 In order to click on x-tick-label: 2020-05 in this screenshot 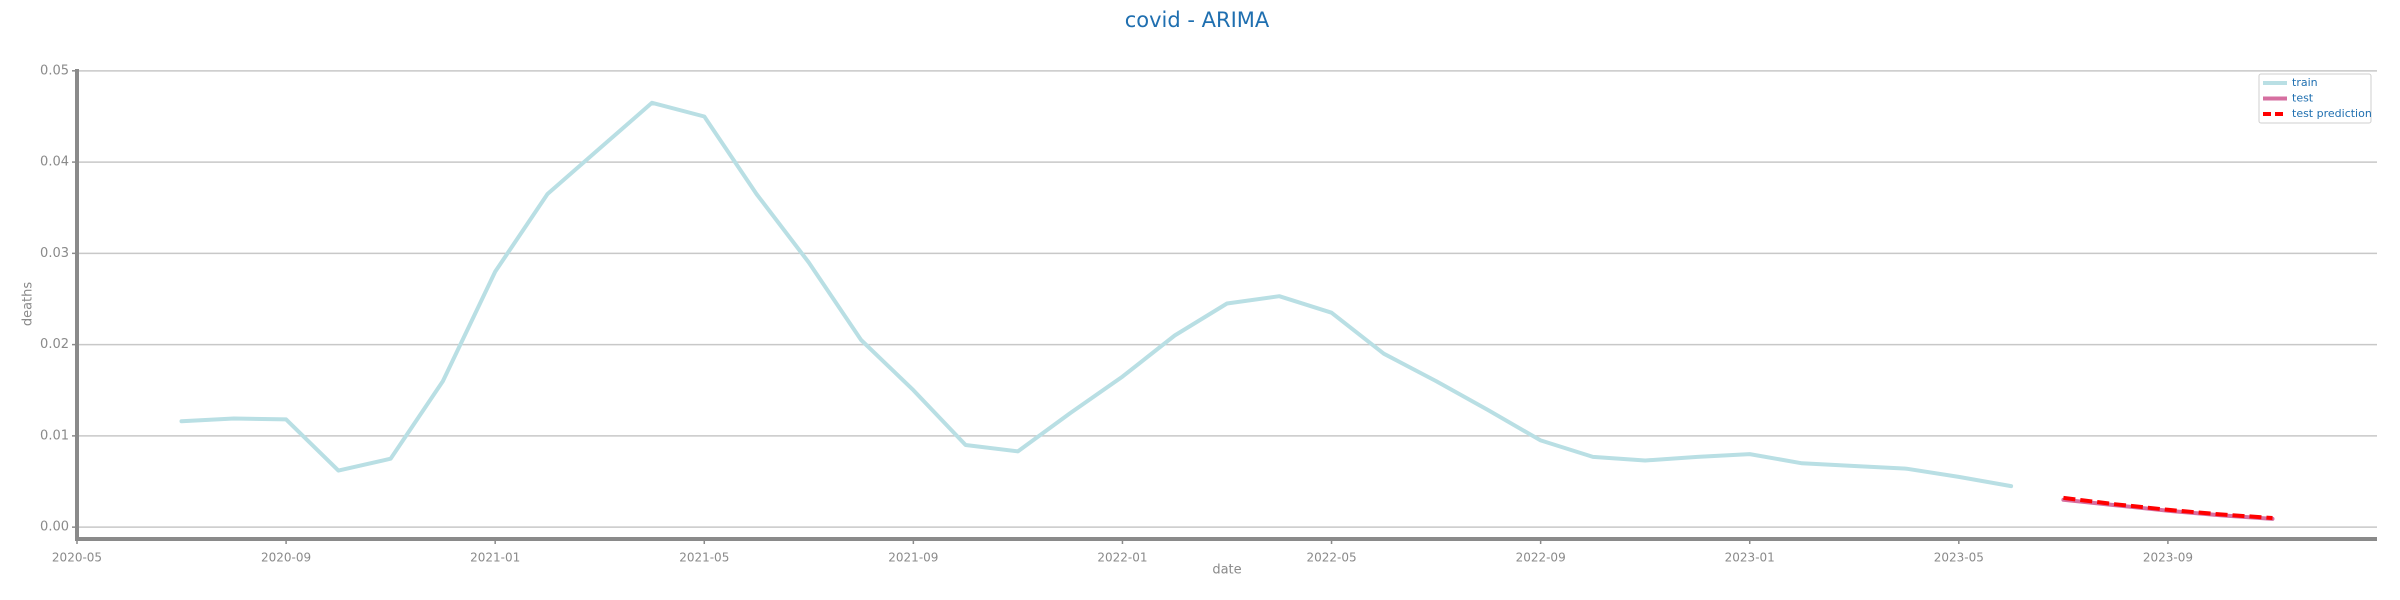, I will do `click(77, 558)`.